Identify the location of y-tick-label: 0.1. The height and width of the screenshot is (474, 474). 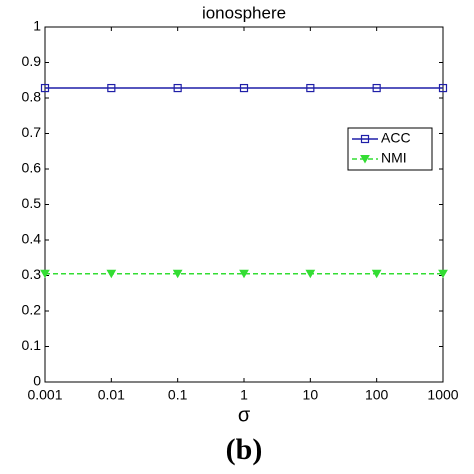
(32, 345).